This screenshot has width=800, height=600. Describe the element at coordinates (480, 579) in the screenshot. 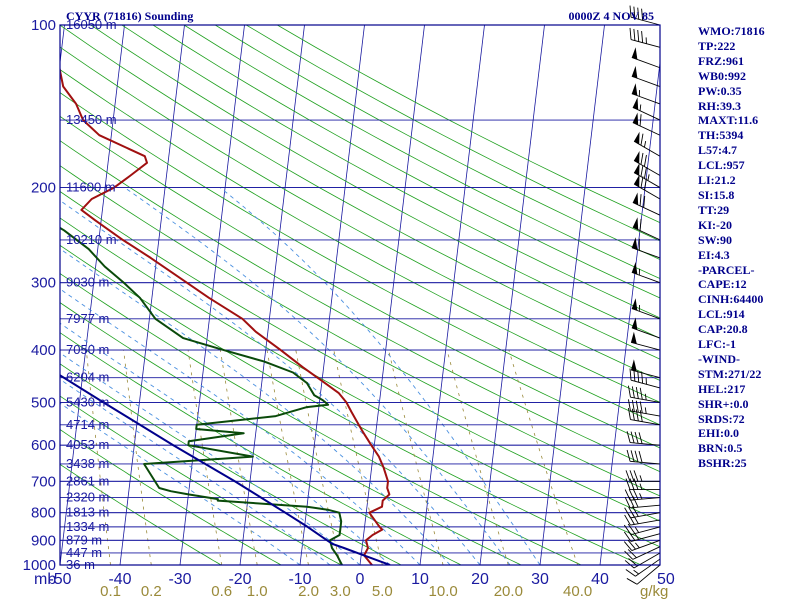

I see `temperature-tick-label: 20` at that location.